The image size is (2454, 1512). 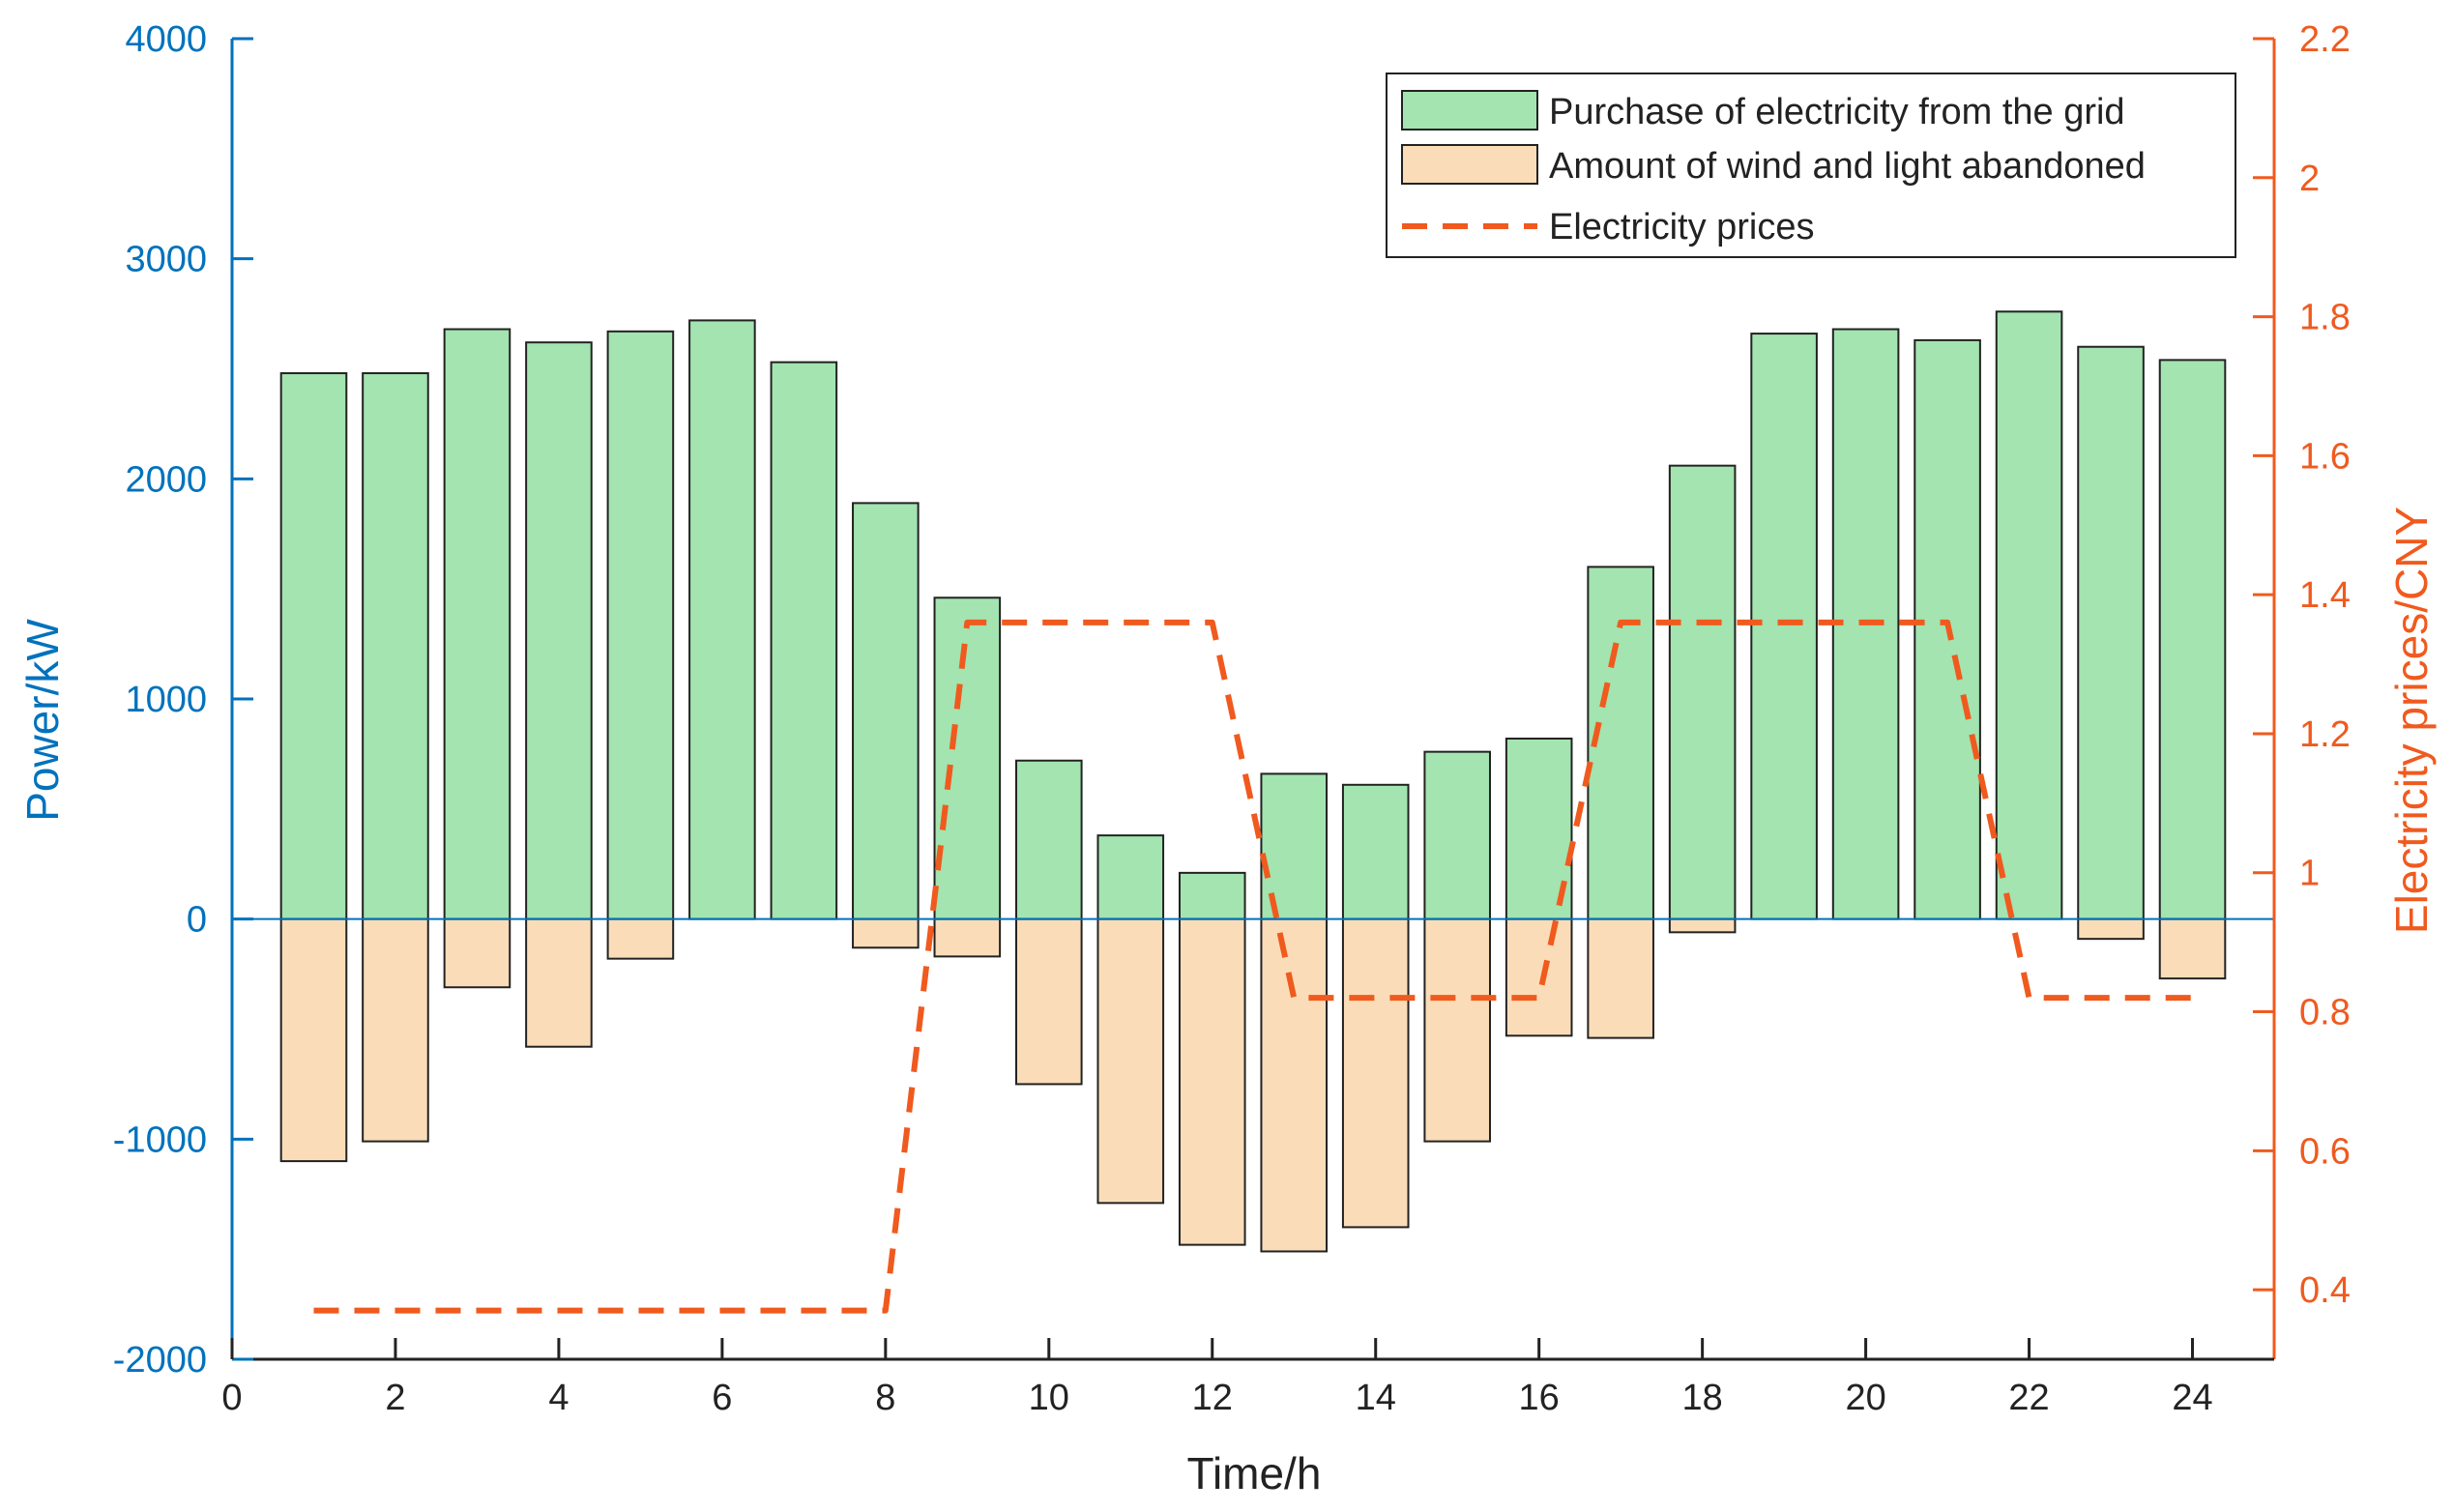 What do you see at coordinates (967, 758) in the screenshot?
I see `bar-grid-purchase-h9` at bounding box center [967, 758].